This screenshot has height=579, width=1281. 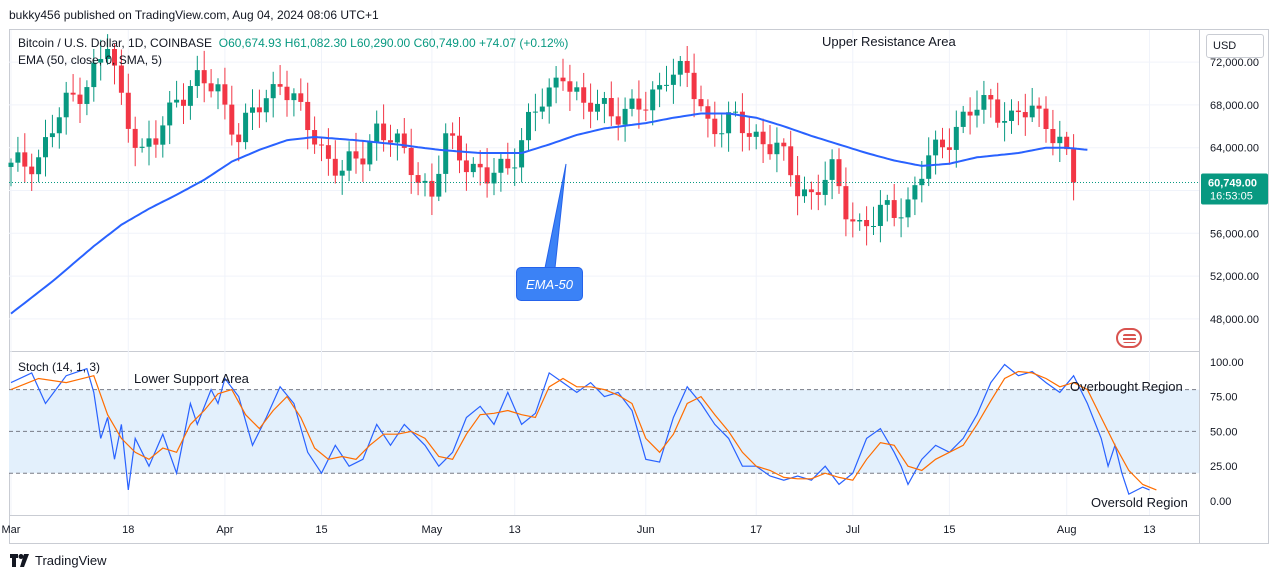 What do you see at coordinates (1235, 46) in the screenshot?
I see `currency-button: USD` at bounding box center [1235, 46].